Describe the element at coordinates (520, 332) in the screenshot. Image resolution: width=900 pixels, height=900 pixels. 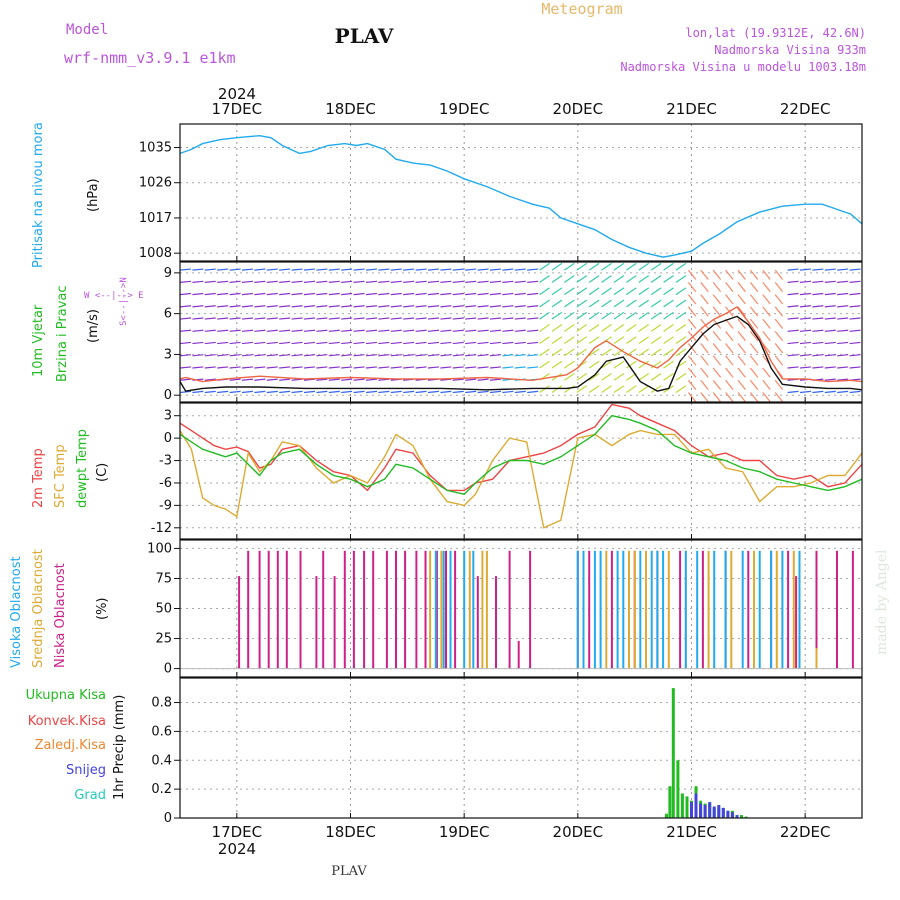
I see `wind-arrows` at that location.